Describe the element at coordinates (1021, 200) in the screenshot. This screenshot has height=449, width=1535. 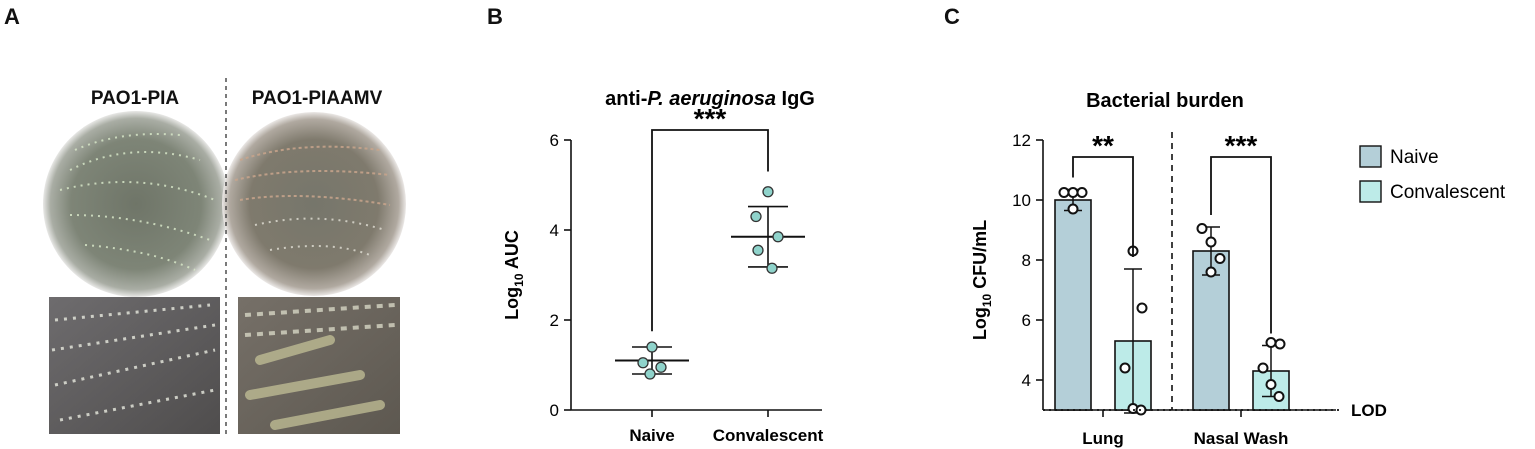
I see `y-tick-label: 10` at that location.